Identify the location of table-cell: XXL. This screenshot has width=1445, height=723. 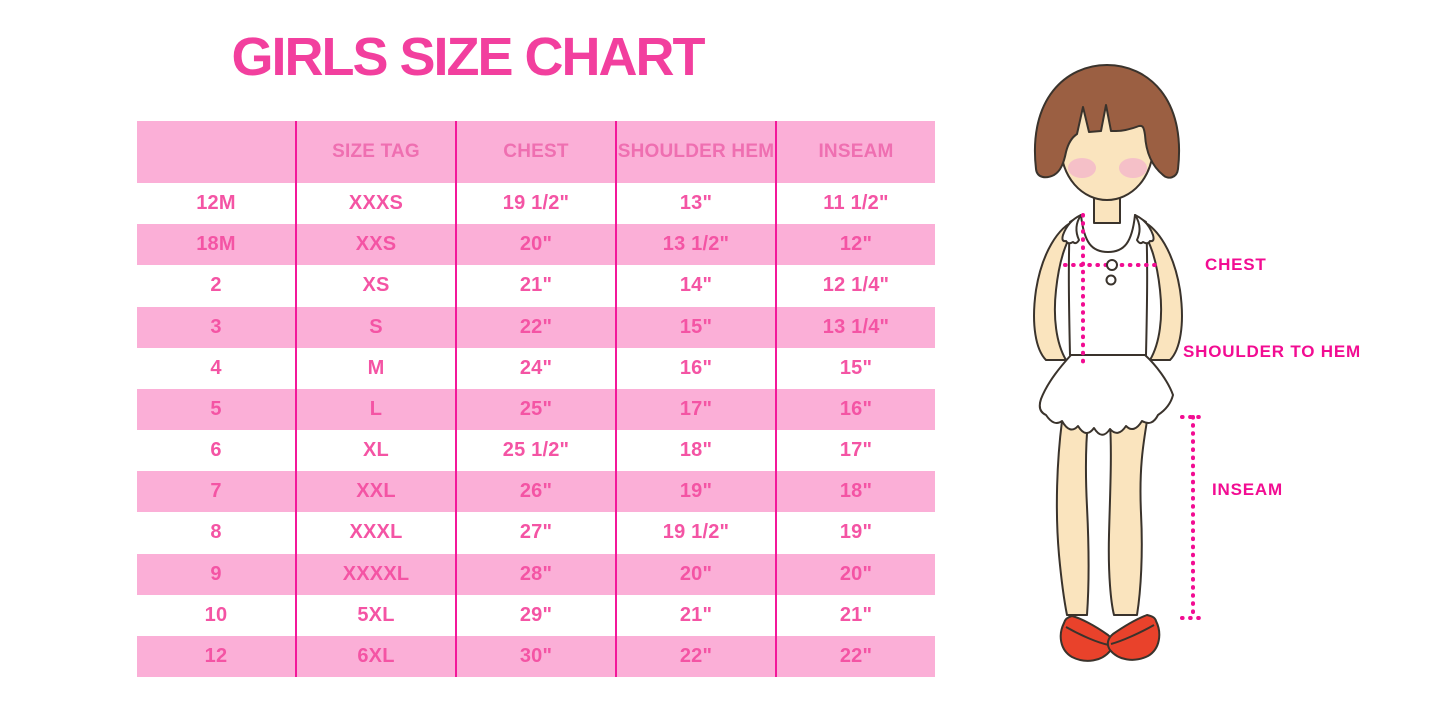
(377, 492).